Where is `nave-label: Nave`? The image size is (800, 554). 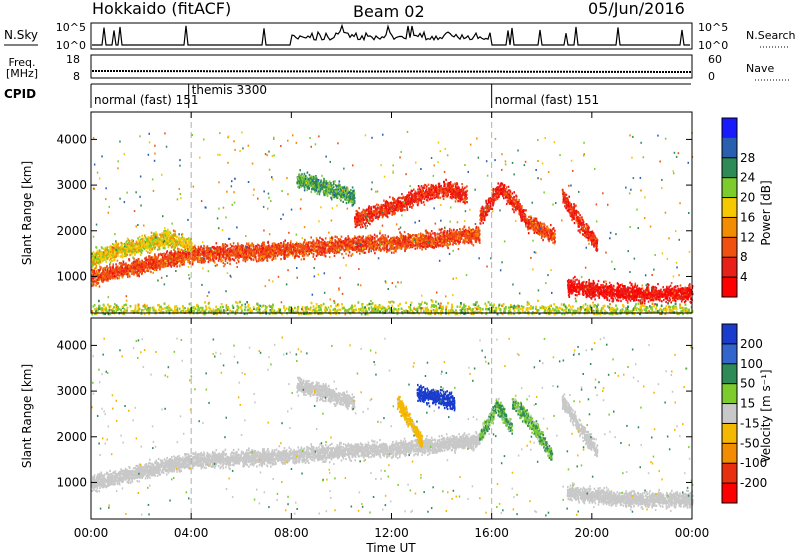
nave-label: Nave is located at coordinates (760, 68).